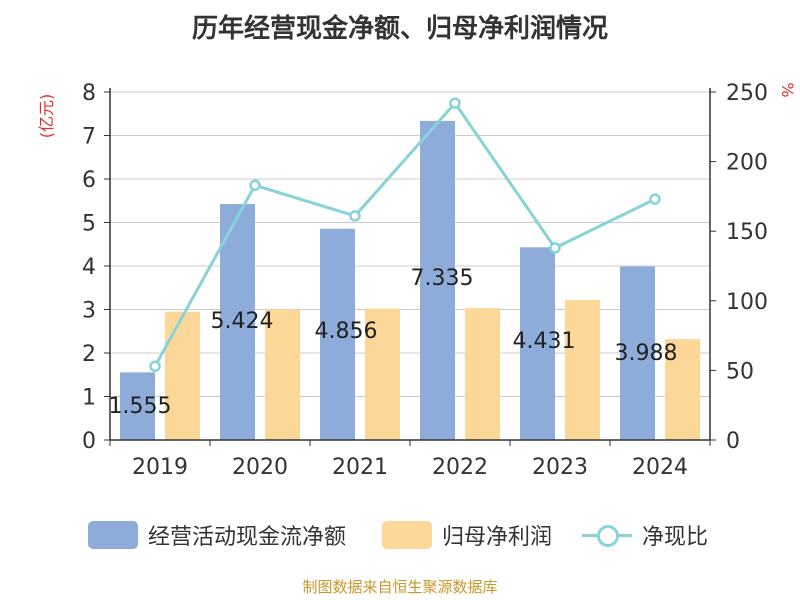  I want to click on x-tick-label: 2021, so click(360, 467).